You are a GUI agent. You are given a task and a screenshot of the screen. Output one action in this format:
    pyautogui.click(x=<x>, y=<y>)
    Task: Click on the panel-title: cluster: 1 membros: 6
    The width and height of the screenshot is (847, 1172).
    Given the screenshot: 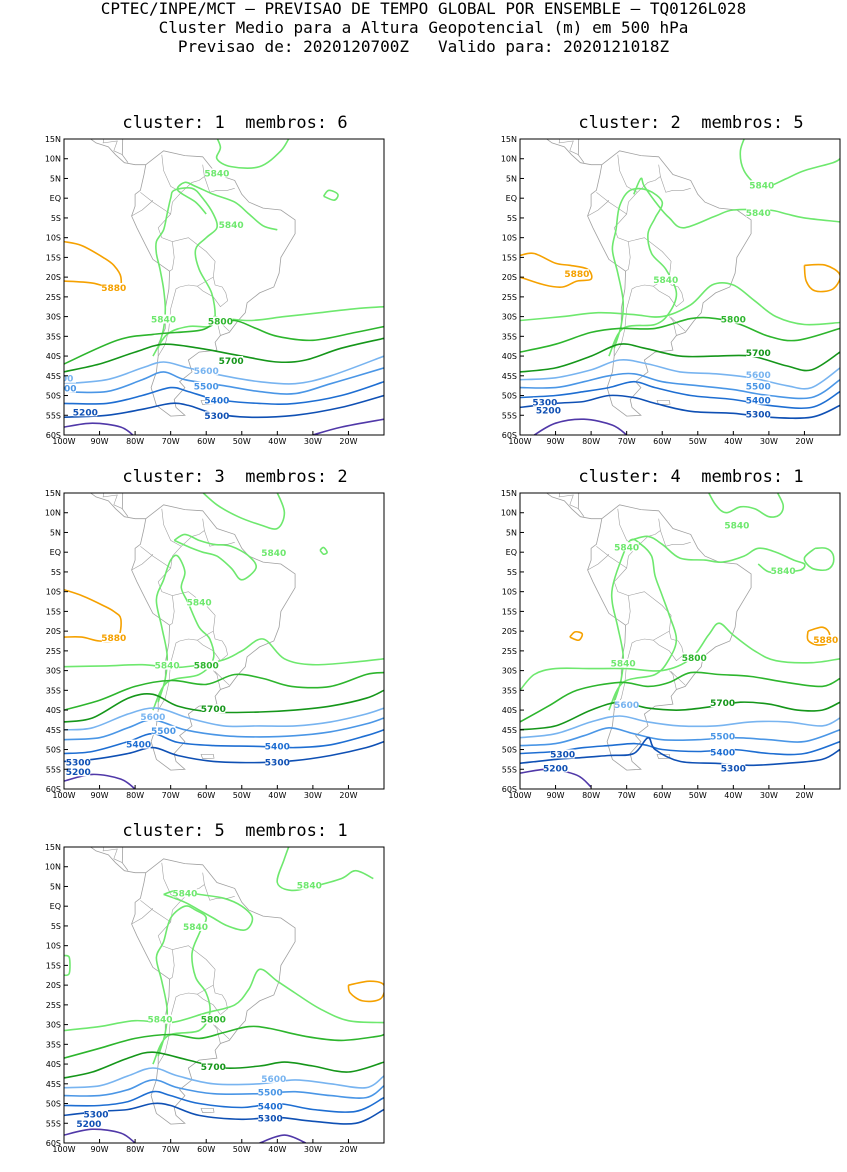 What is the action you would take?
    pyautogui.click(x=235, y=123)
    